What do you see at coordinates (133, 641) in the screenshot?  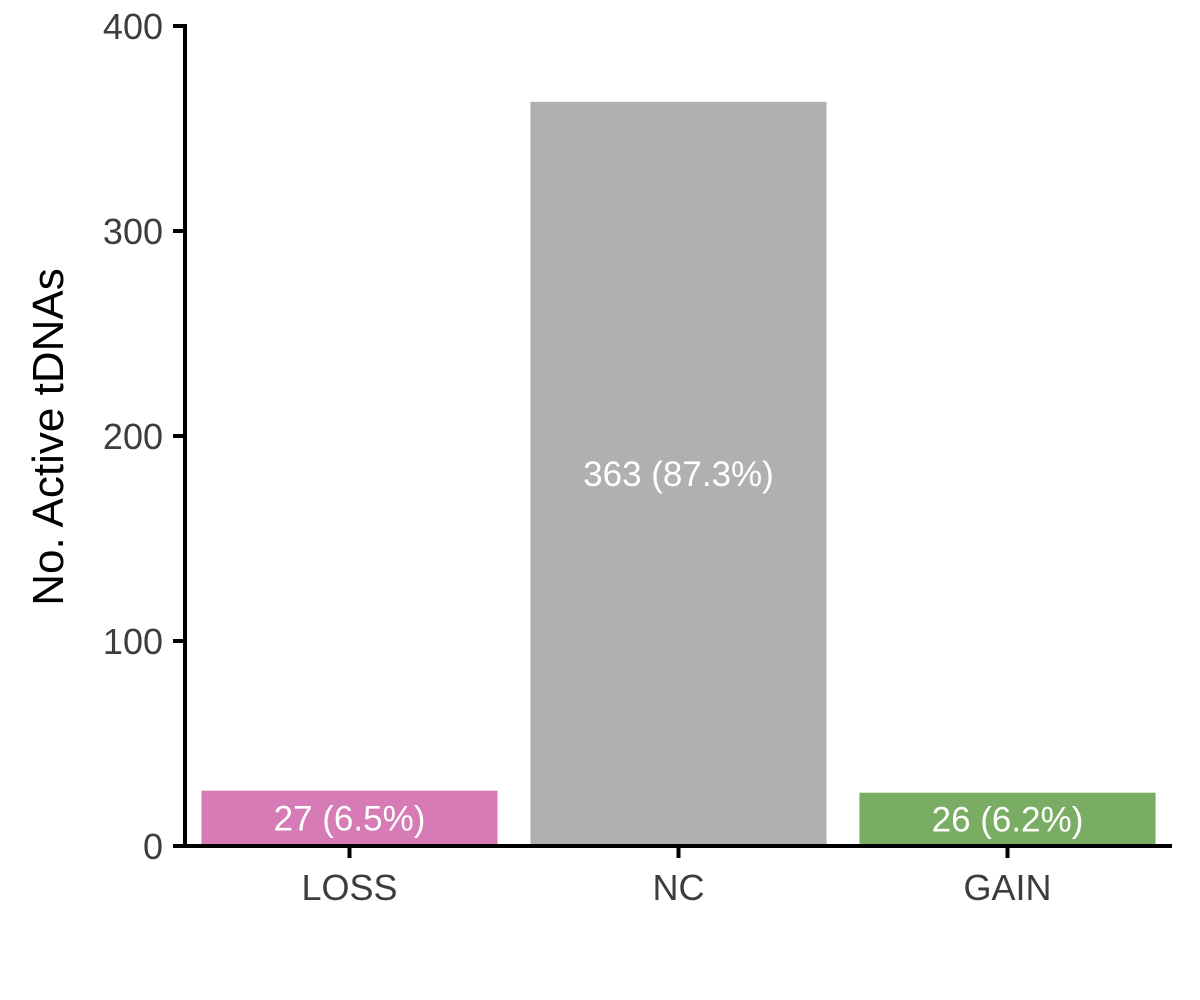 I see `y-tick-label: 100` at bounding box center [133, 641].